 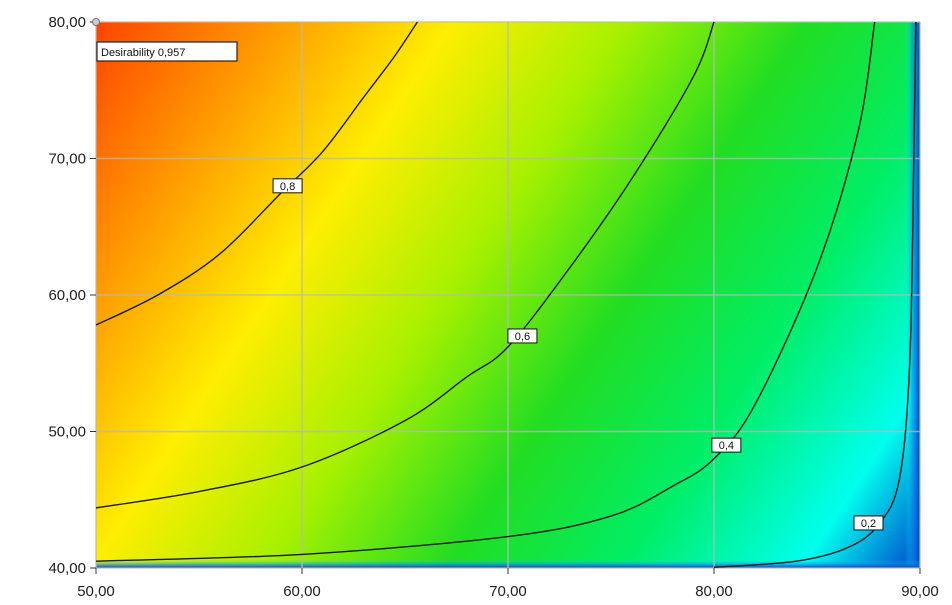 What do you see at coordinates (143, 53) in the screenshot?
I see `desirability-annotation: Desirability 0,957` at bounding box center [143, 53].